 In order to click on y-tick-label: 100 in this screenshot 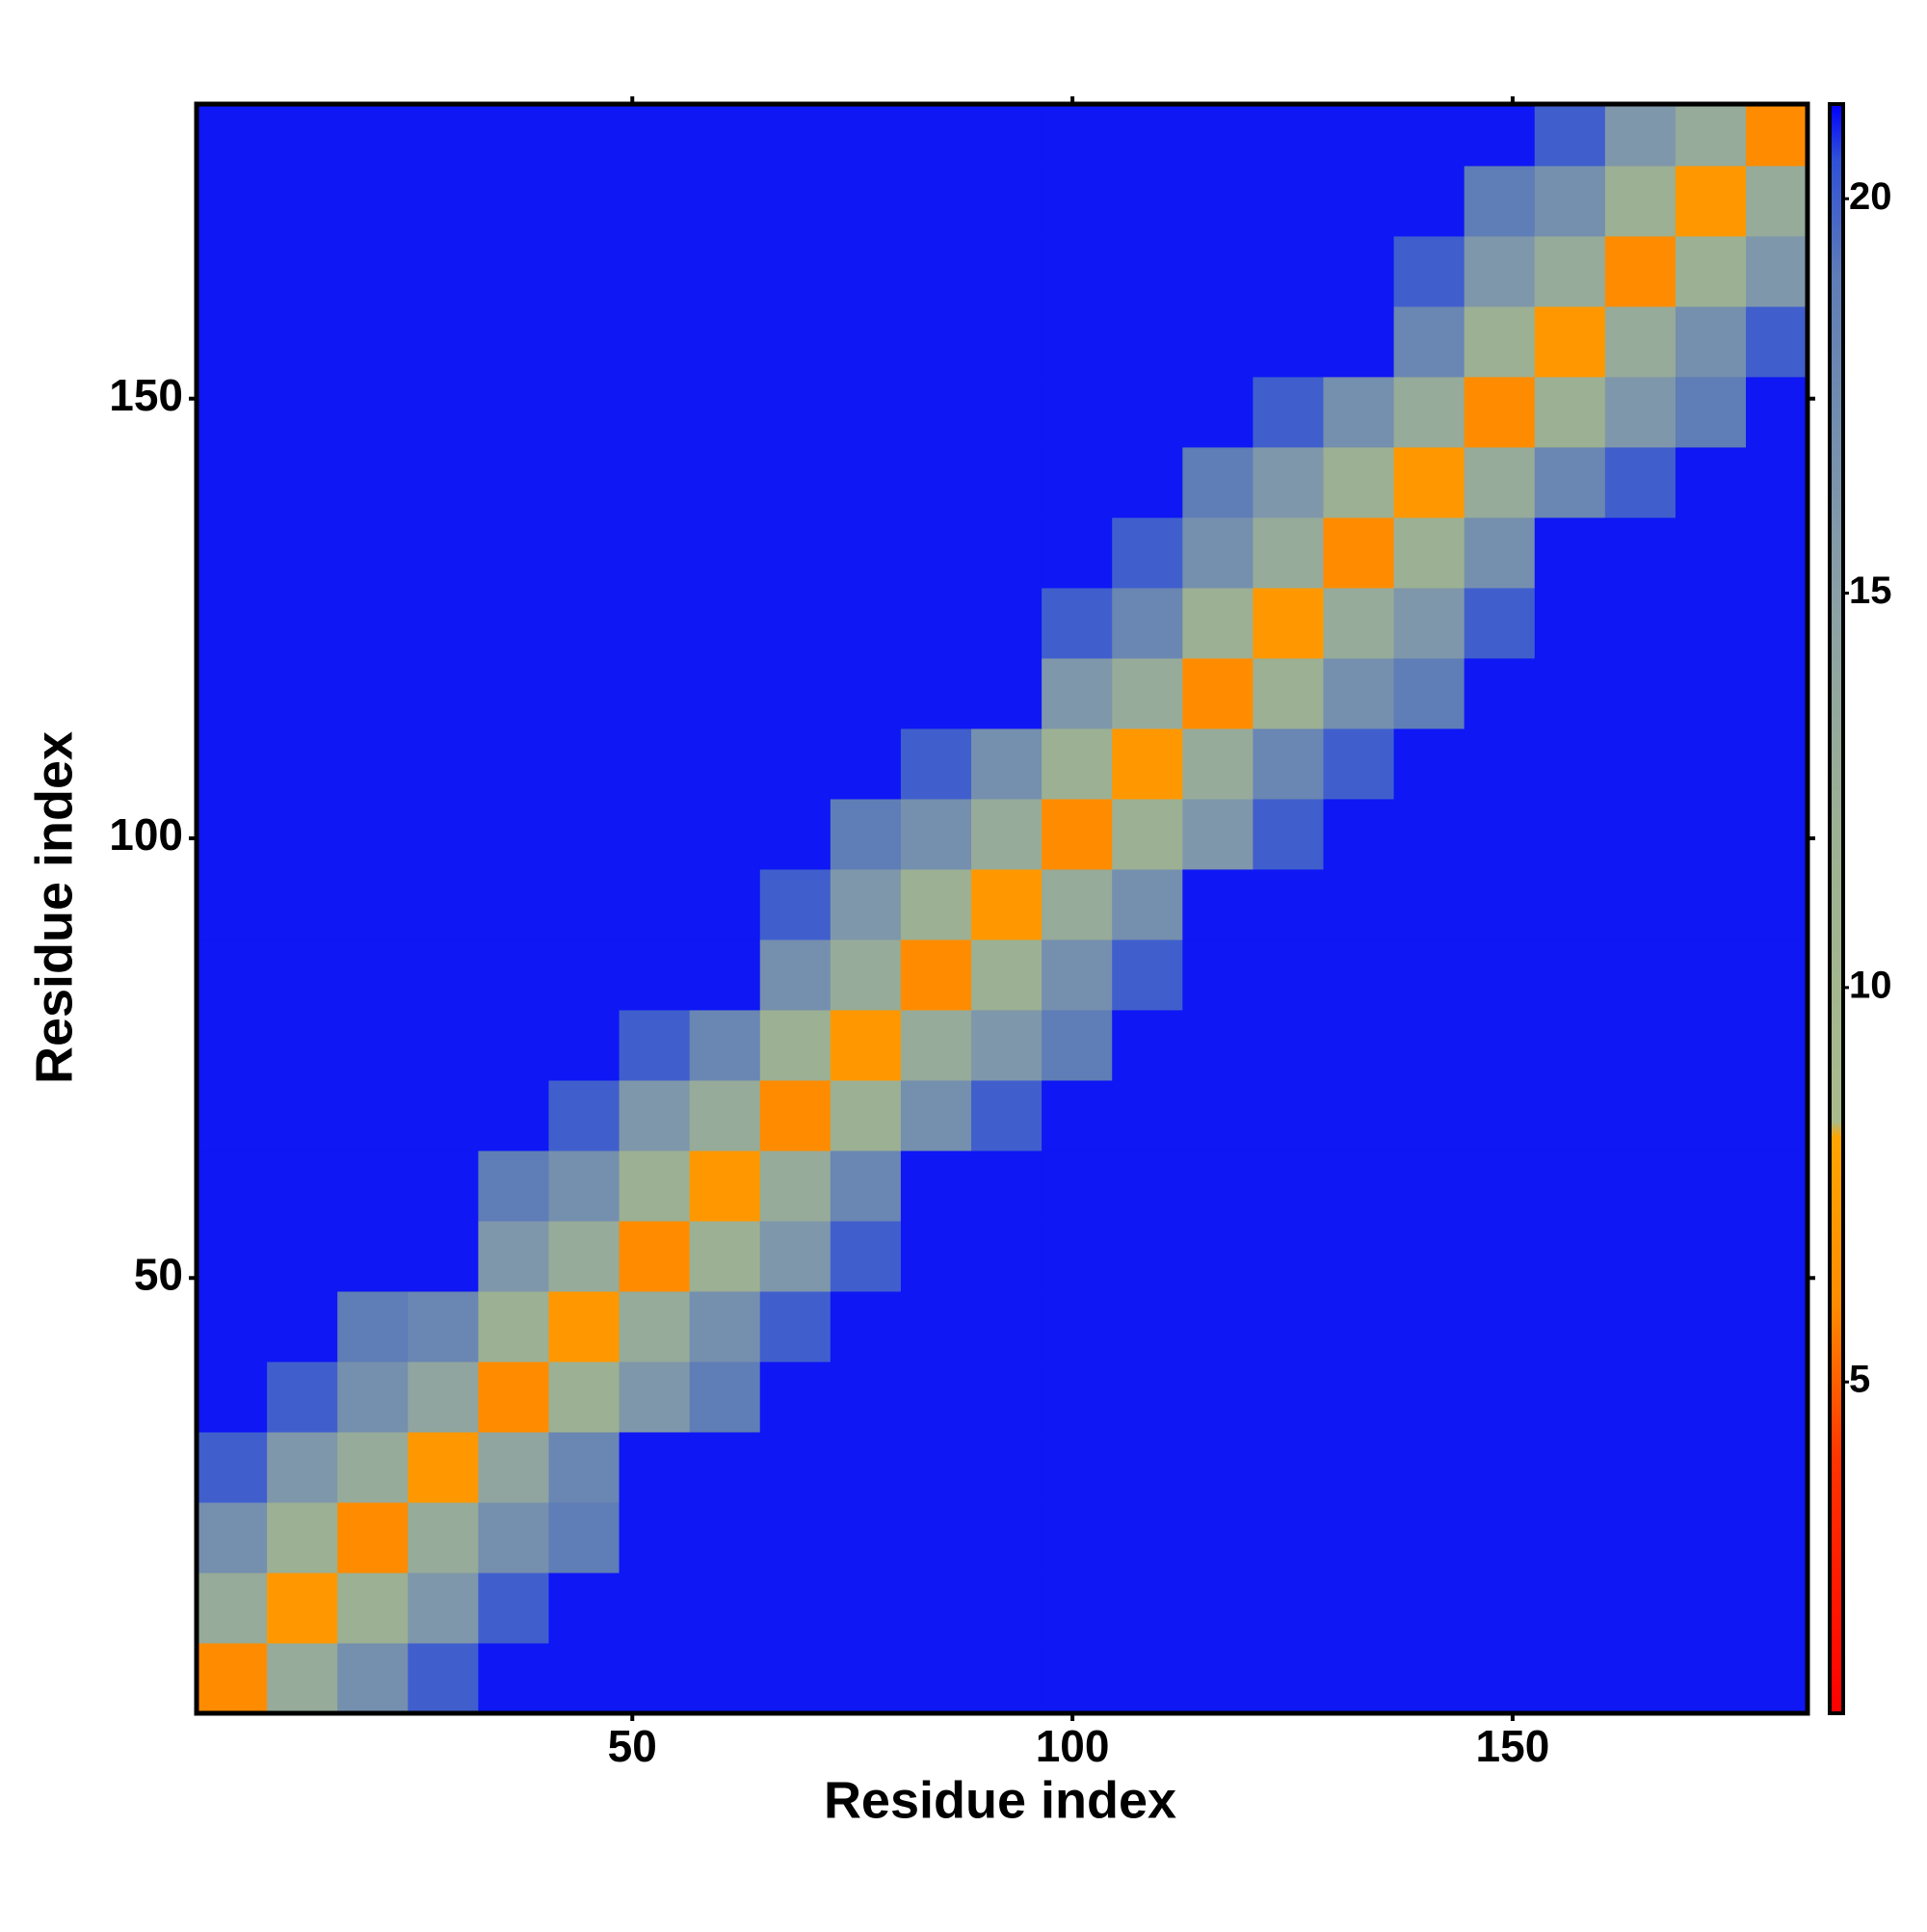, I will do `click(146, 834)`.